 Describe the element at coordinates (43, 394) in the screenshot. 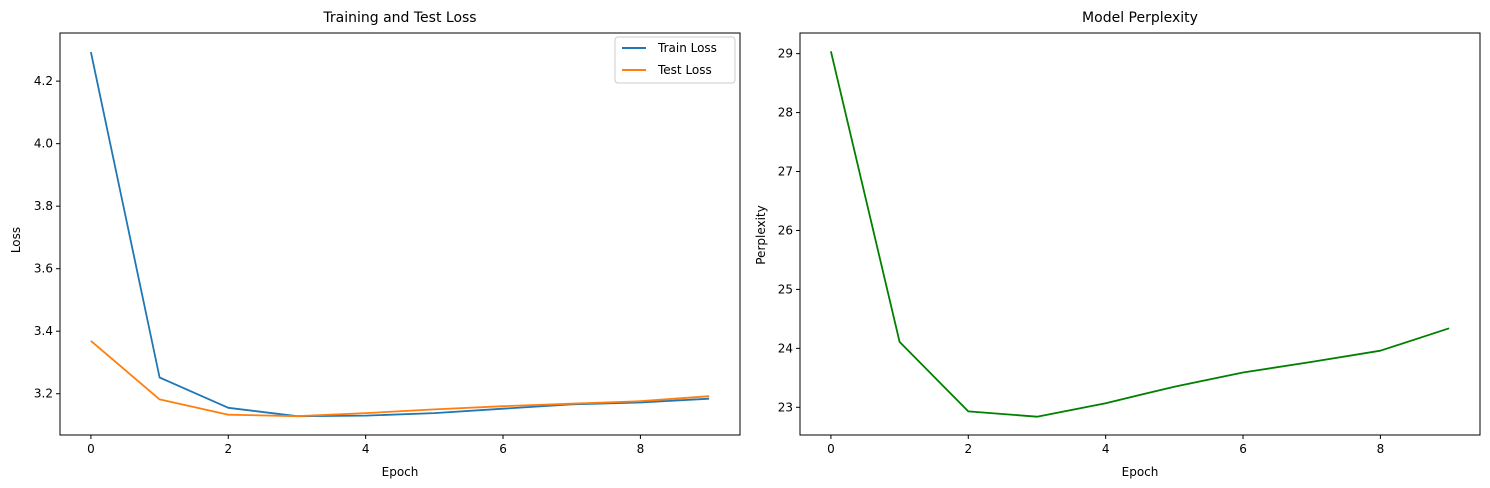

I see `y-tick-label: 3.2` at that location.